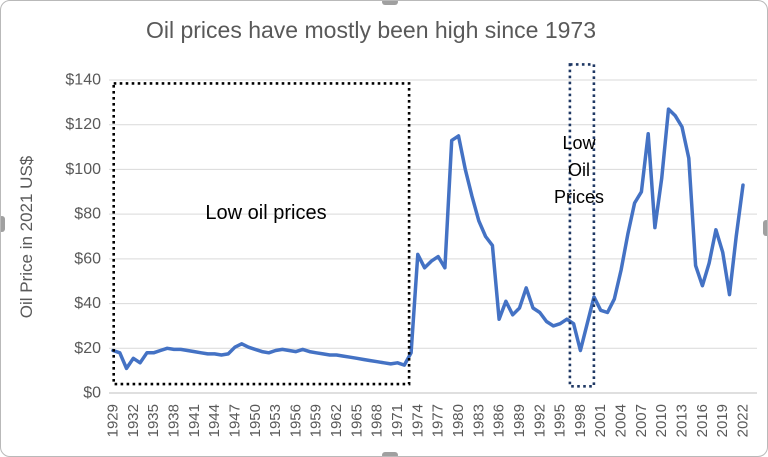 The image size is (768, 457). I want to click on x-tick-label: 1977, so click(438, 420).